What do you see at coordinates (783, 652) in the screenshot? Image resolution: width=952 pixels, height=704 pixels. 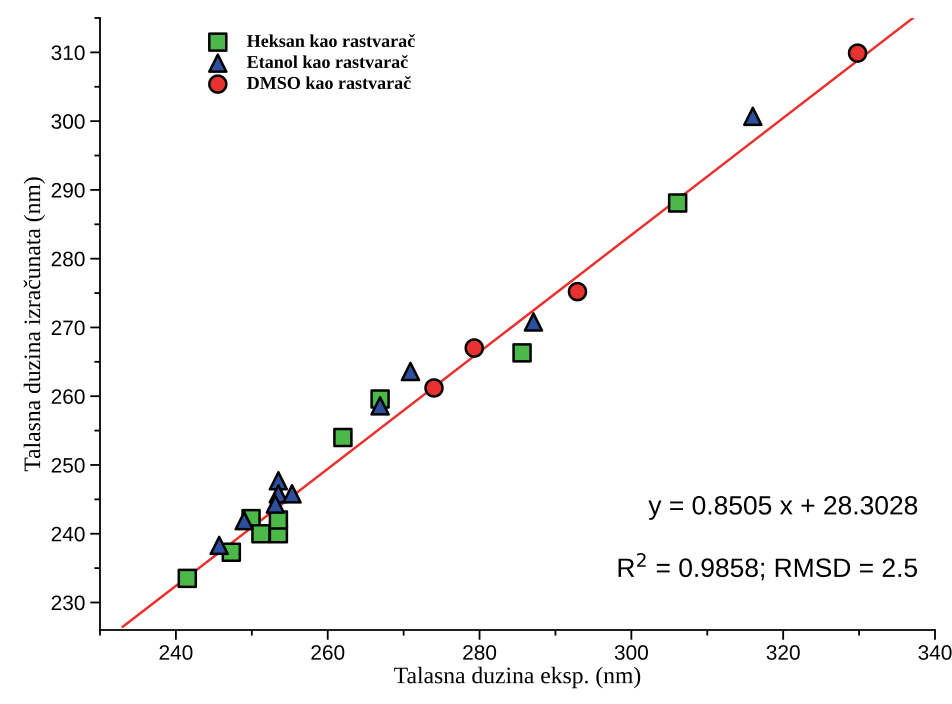 I see `x-tick-label: 320` at bounding box center [783, 652].